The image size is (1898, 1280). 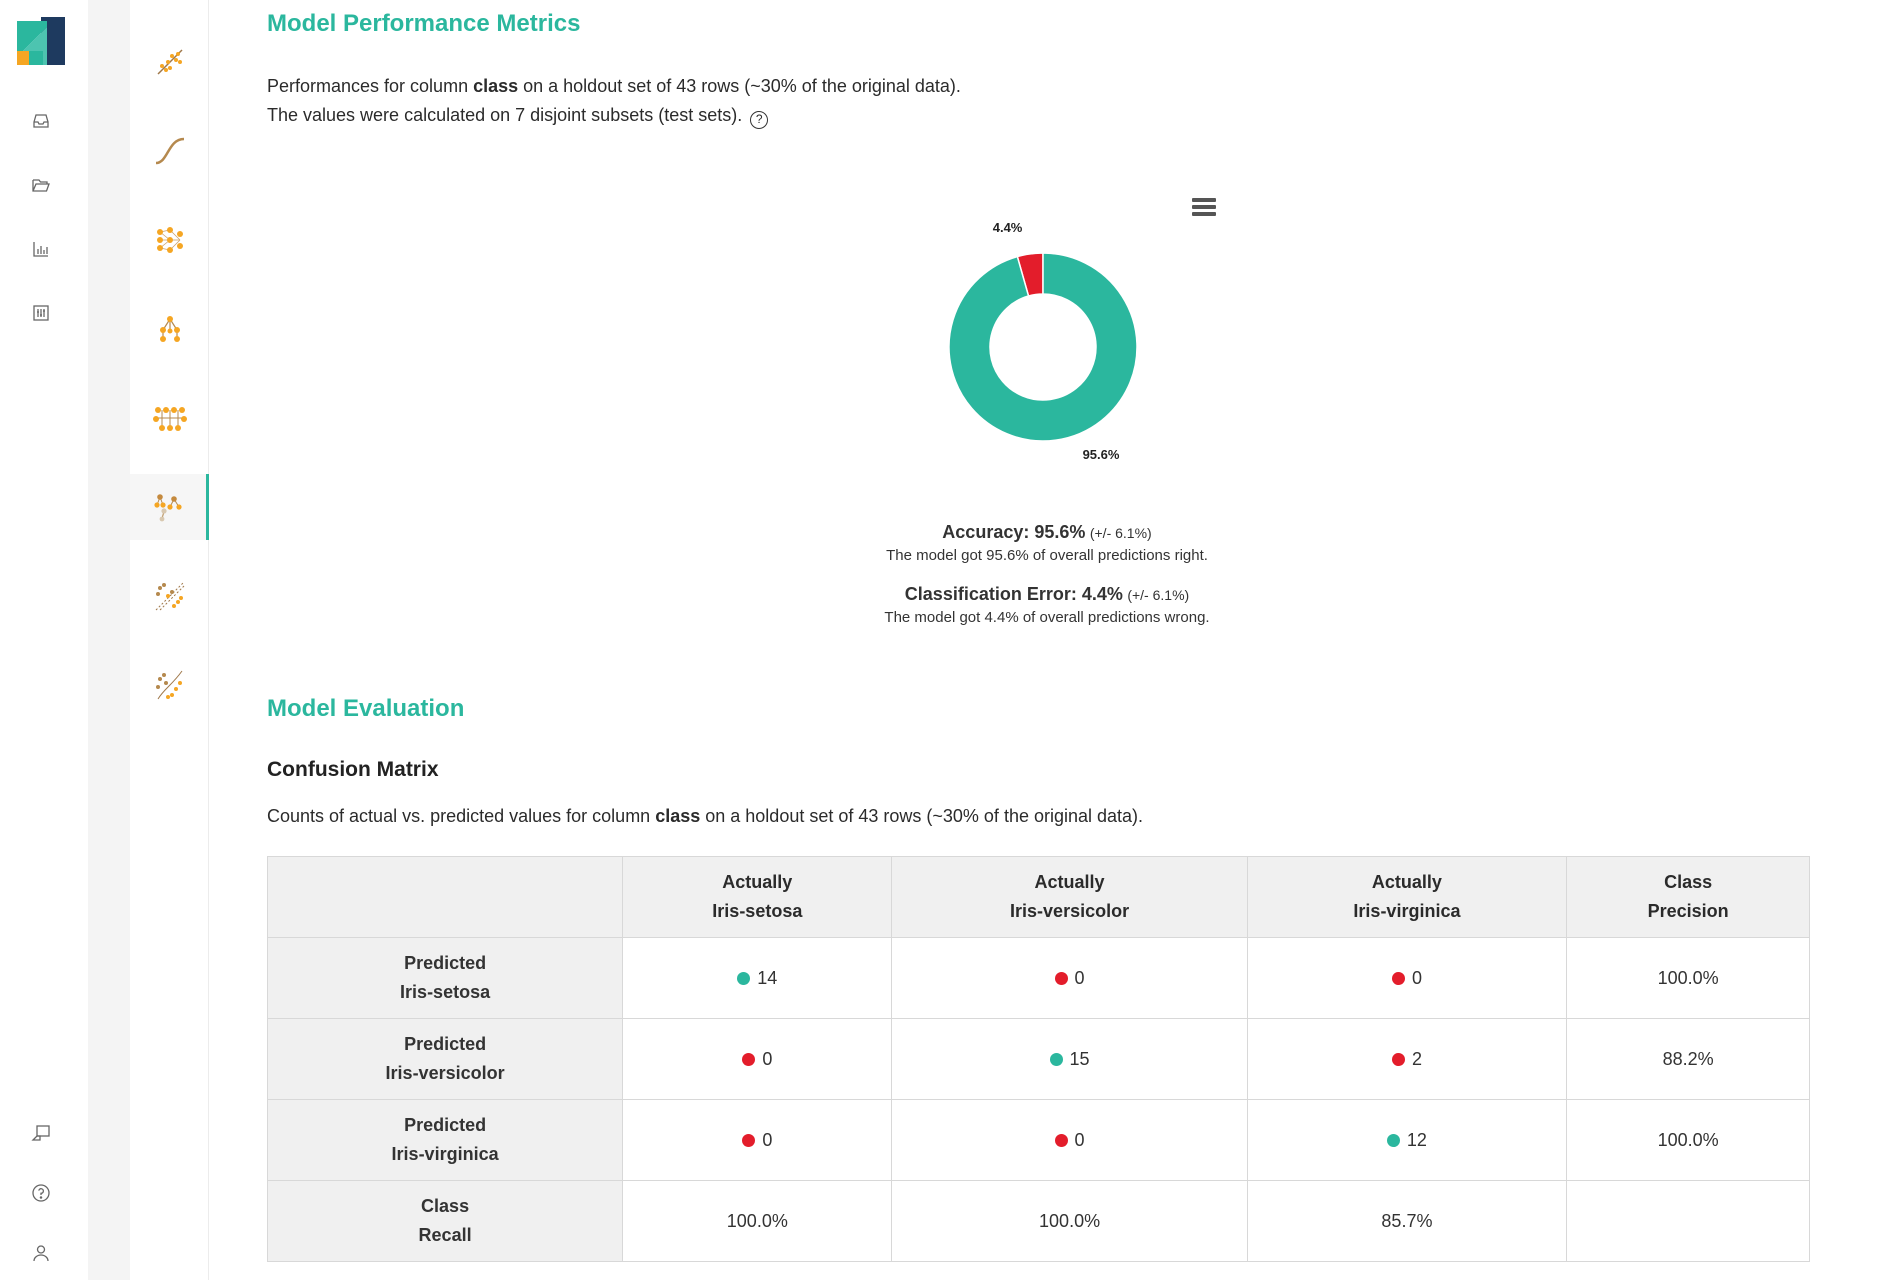 I want to click on accuracy-deviation: (+/- 6.1%), so click(x=1120, y=533).